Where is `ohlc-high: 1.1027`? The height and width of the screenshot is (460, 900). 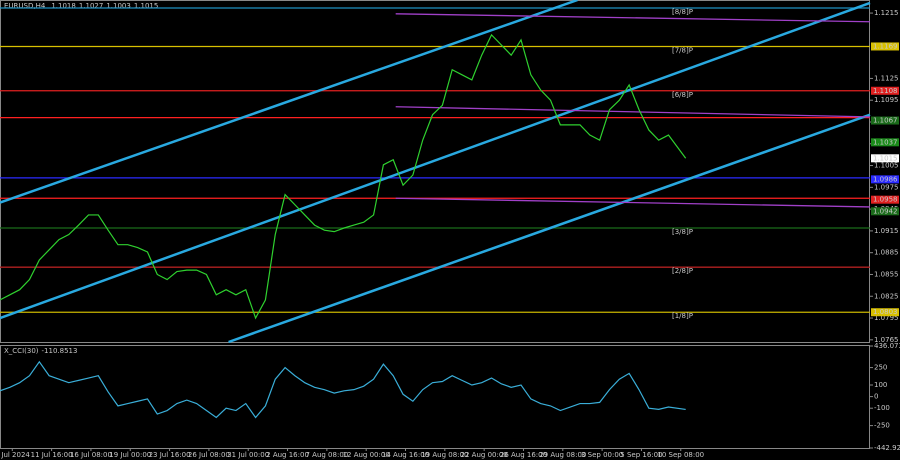
ohlc-high: 1.1027 is located at coordinates (91, 6).